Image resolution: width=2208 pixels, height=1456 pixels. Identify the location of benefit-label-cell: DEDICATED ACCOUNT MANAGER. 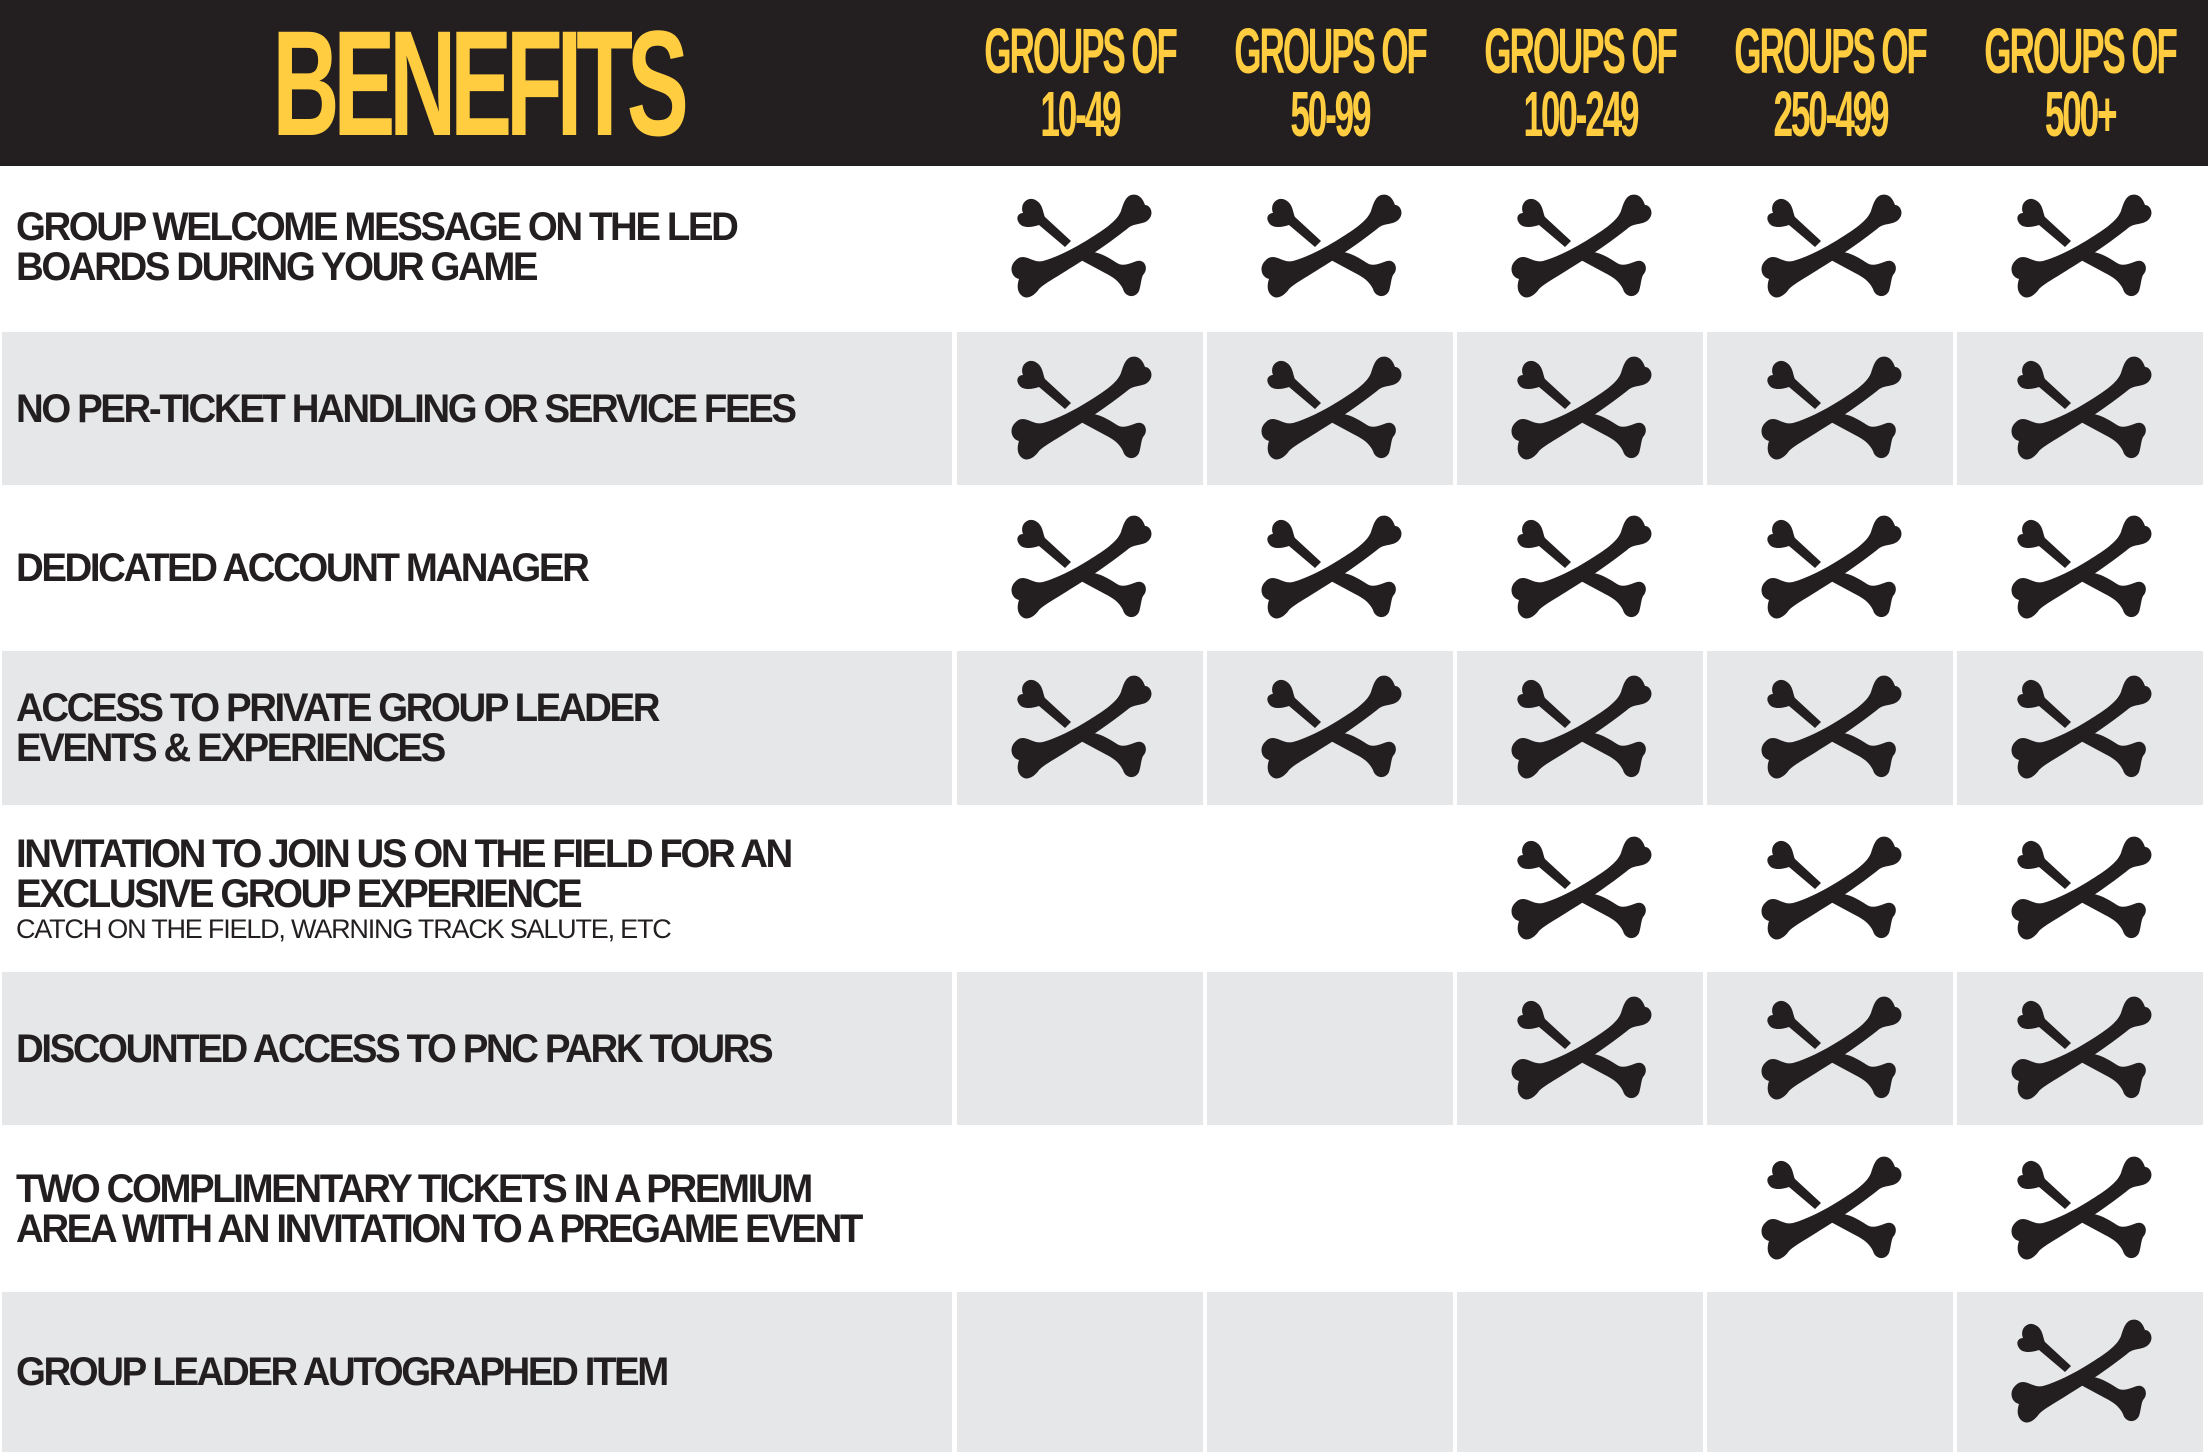
(477, 568).